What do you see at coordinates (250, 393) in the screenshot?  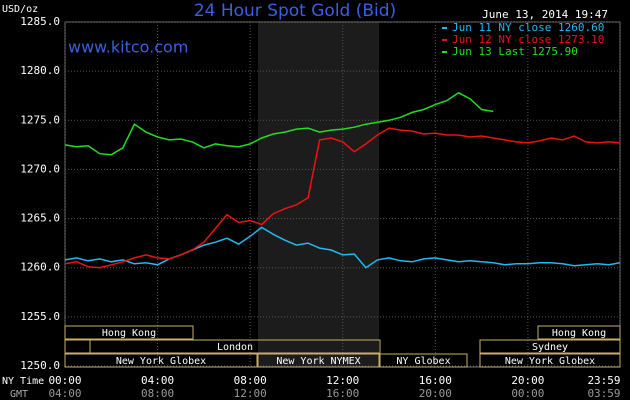 I see `x2-tick-label: 12:00` at bounding box center [250, 393].